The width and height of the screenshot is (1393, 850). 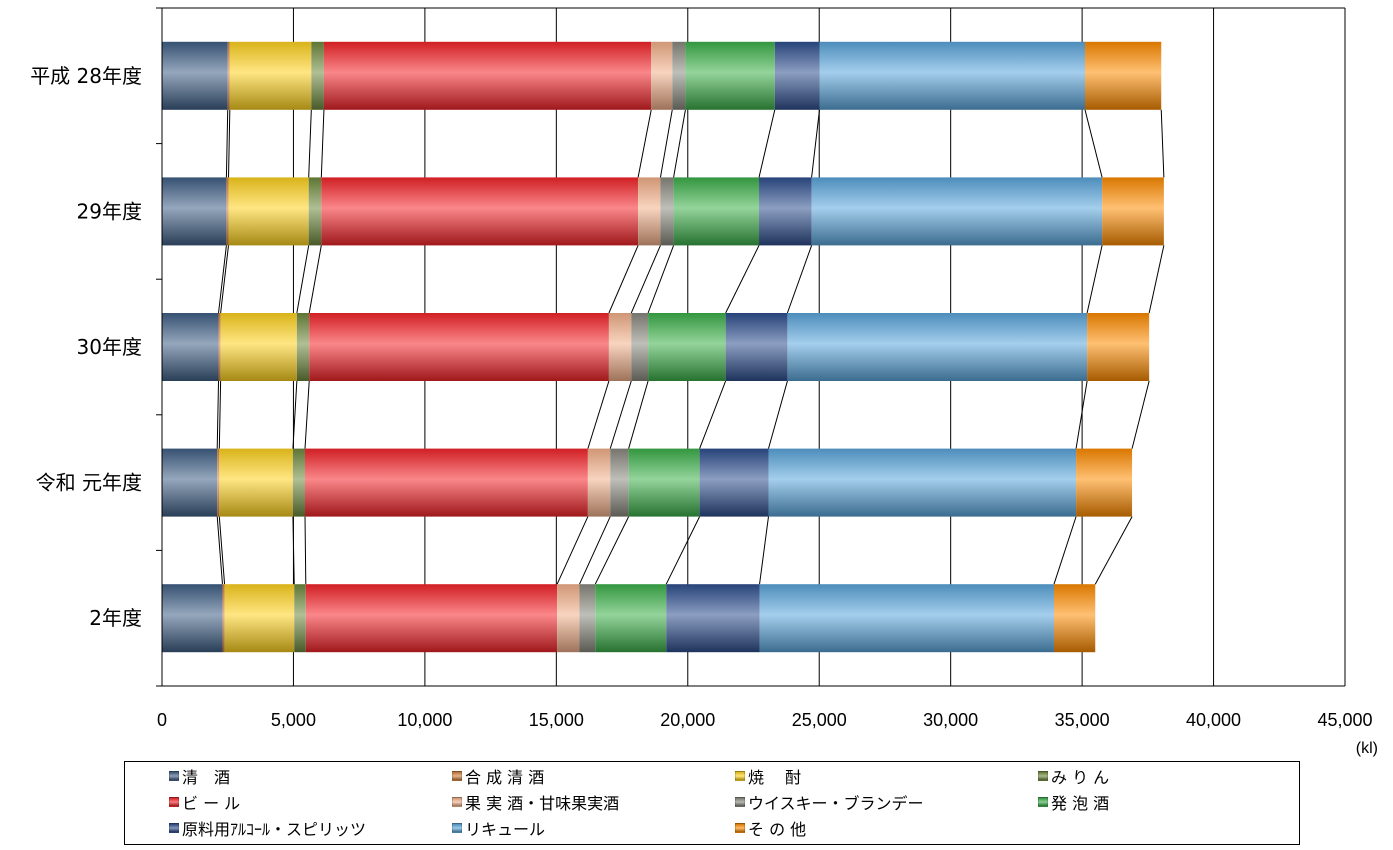 I want to click on legend-label: 清 酒, so click(x=206, y=777).